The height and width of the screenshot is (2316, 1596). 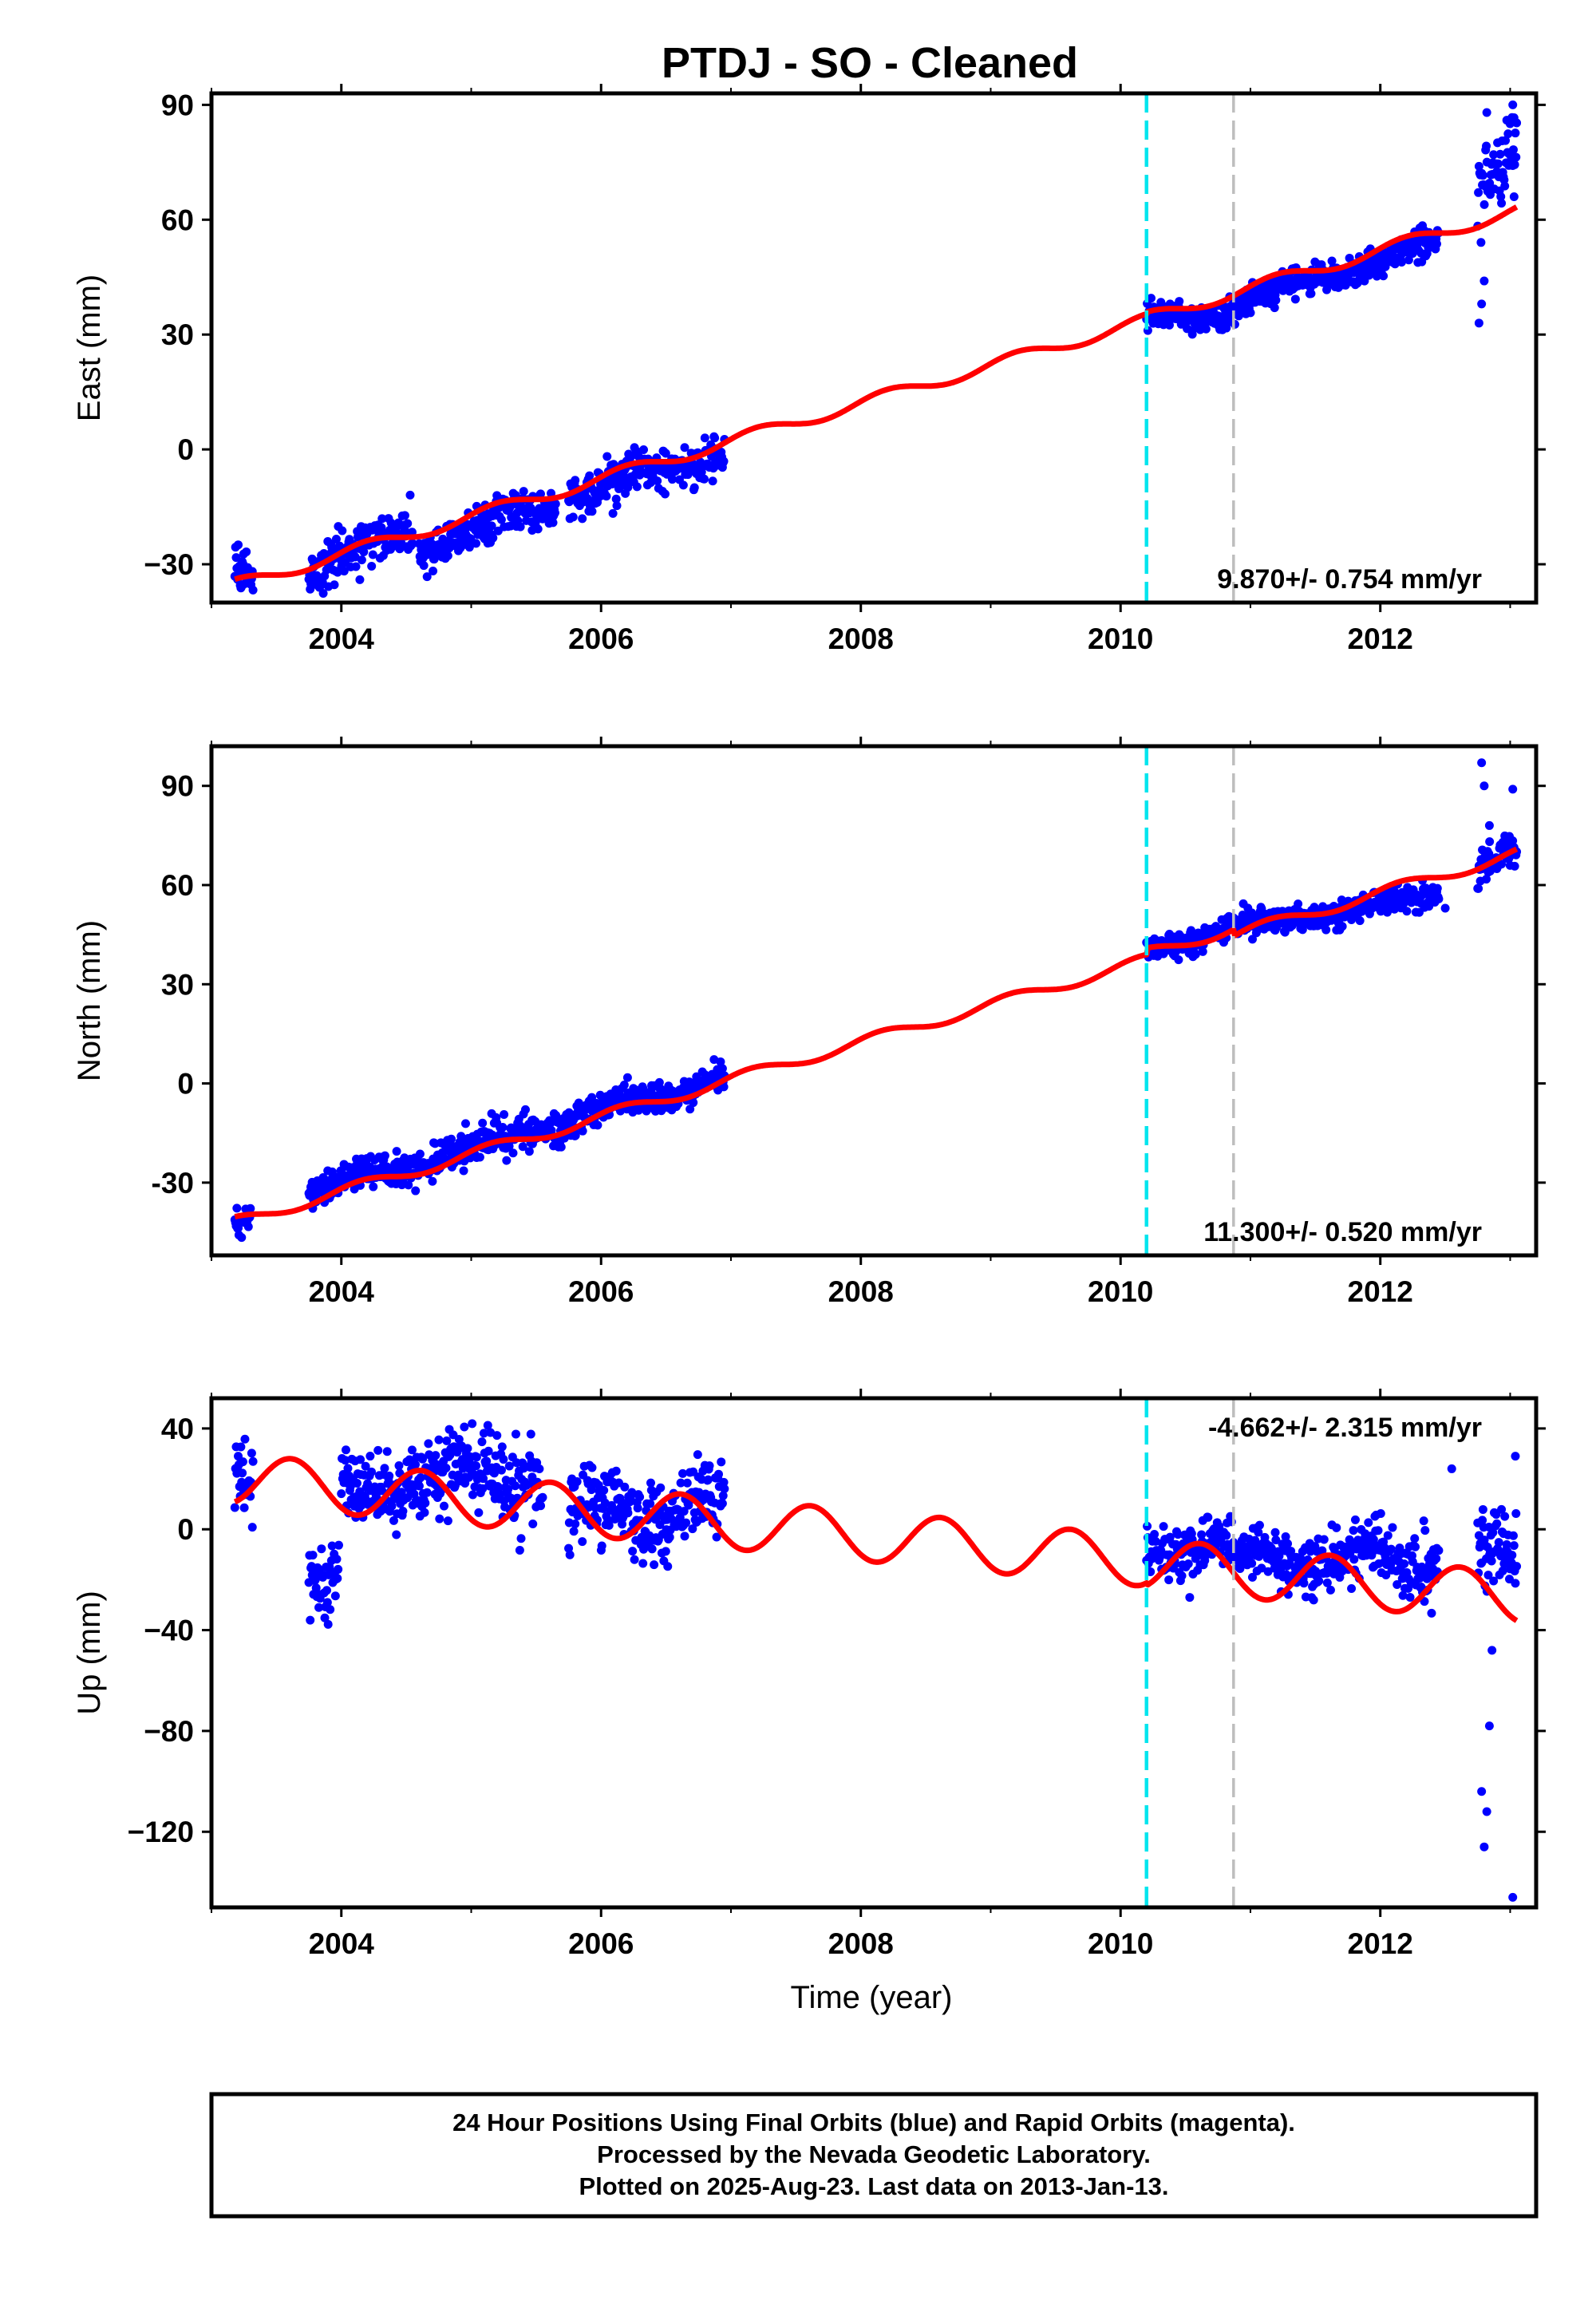 What do you see at coordinates (177, 1429) in the screenshot?
I see `y-tick-label: 40` at bounding box center [177, 1429].